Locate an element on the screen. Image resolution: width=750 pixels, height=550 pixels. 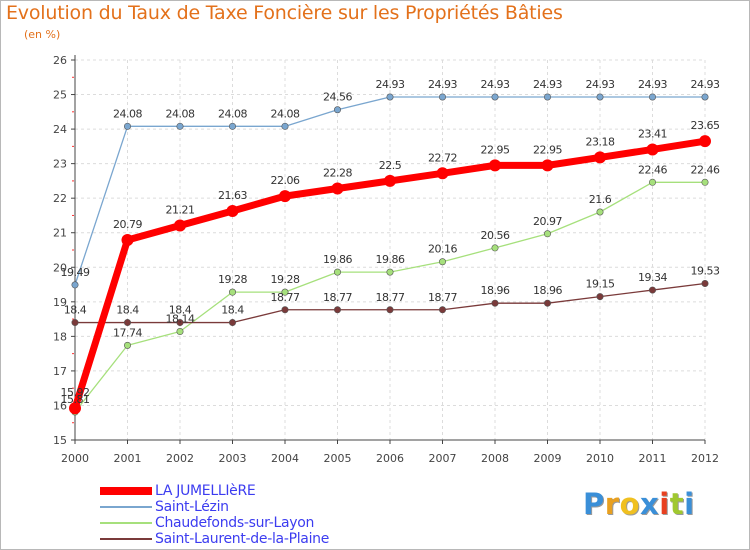
data-label: 15.81 is located at coordinates (75, 399).